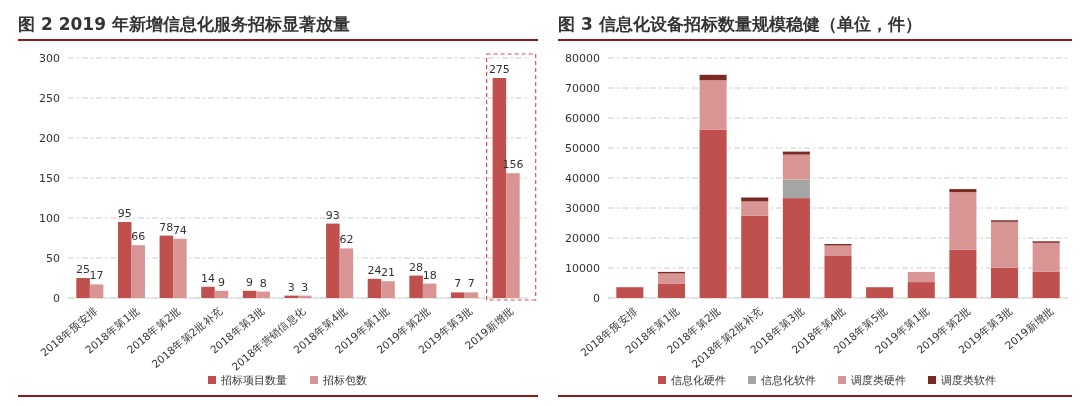 This screenshot has width=1080, height=406. I want to click on data-label: 24, so click(374, 270).